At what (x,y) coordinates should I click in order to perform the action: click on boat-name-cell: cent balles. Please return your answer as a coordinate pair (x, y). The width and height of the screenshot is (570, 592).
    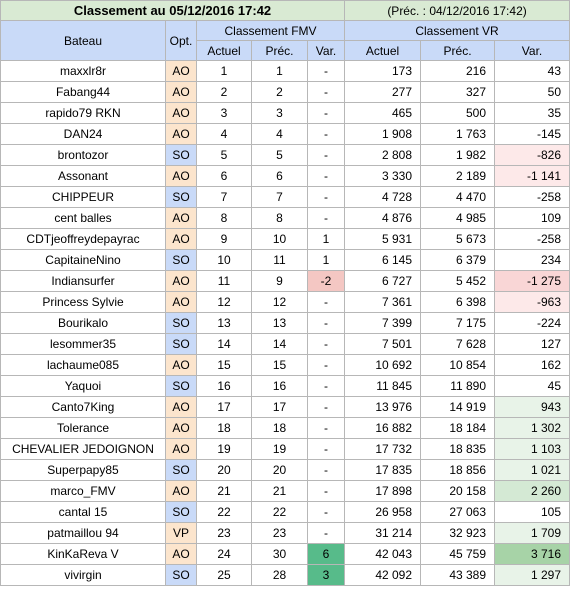
    Looking at the image, I should click on (83, 218).